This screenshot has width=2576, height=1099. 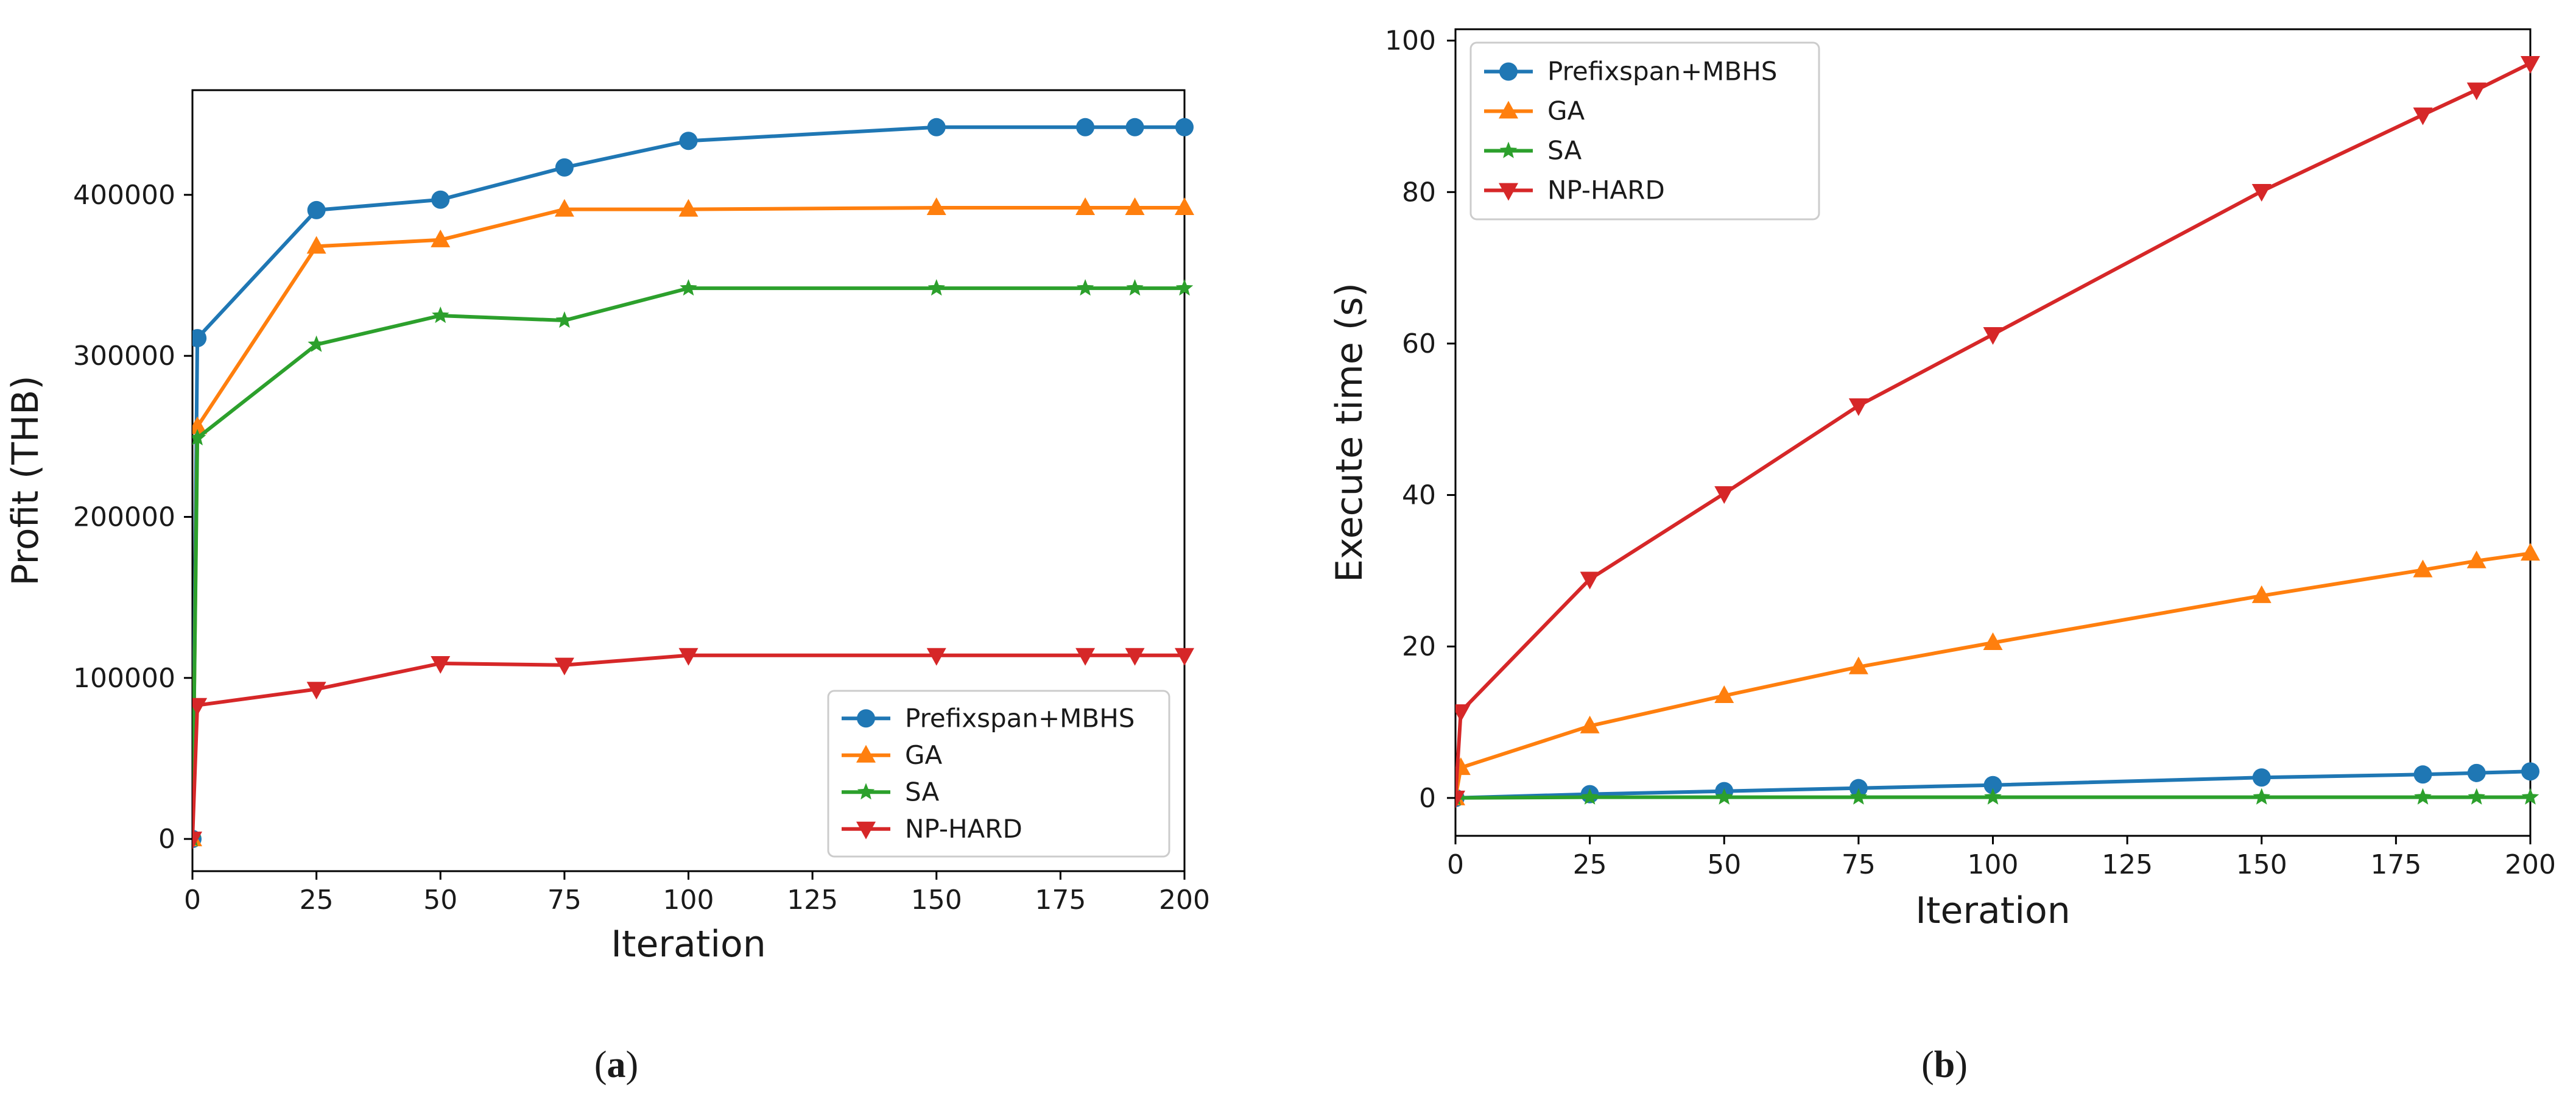 I want to click on x-tick-label-b: 175, so click(x=2395, y=864).